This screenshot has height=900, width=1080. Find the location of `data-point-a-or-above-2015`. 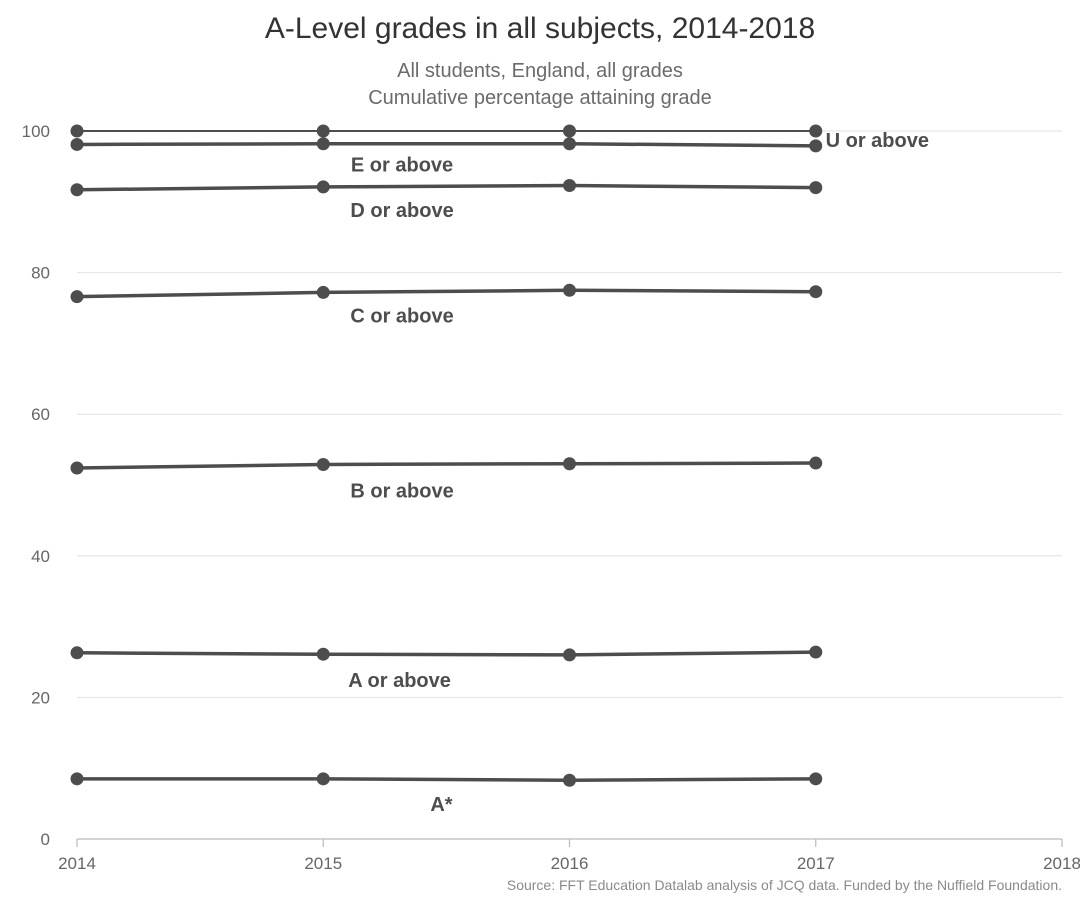

data-point-a-or-above-2015 is located at coordinates (323, 654).